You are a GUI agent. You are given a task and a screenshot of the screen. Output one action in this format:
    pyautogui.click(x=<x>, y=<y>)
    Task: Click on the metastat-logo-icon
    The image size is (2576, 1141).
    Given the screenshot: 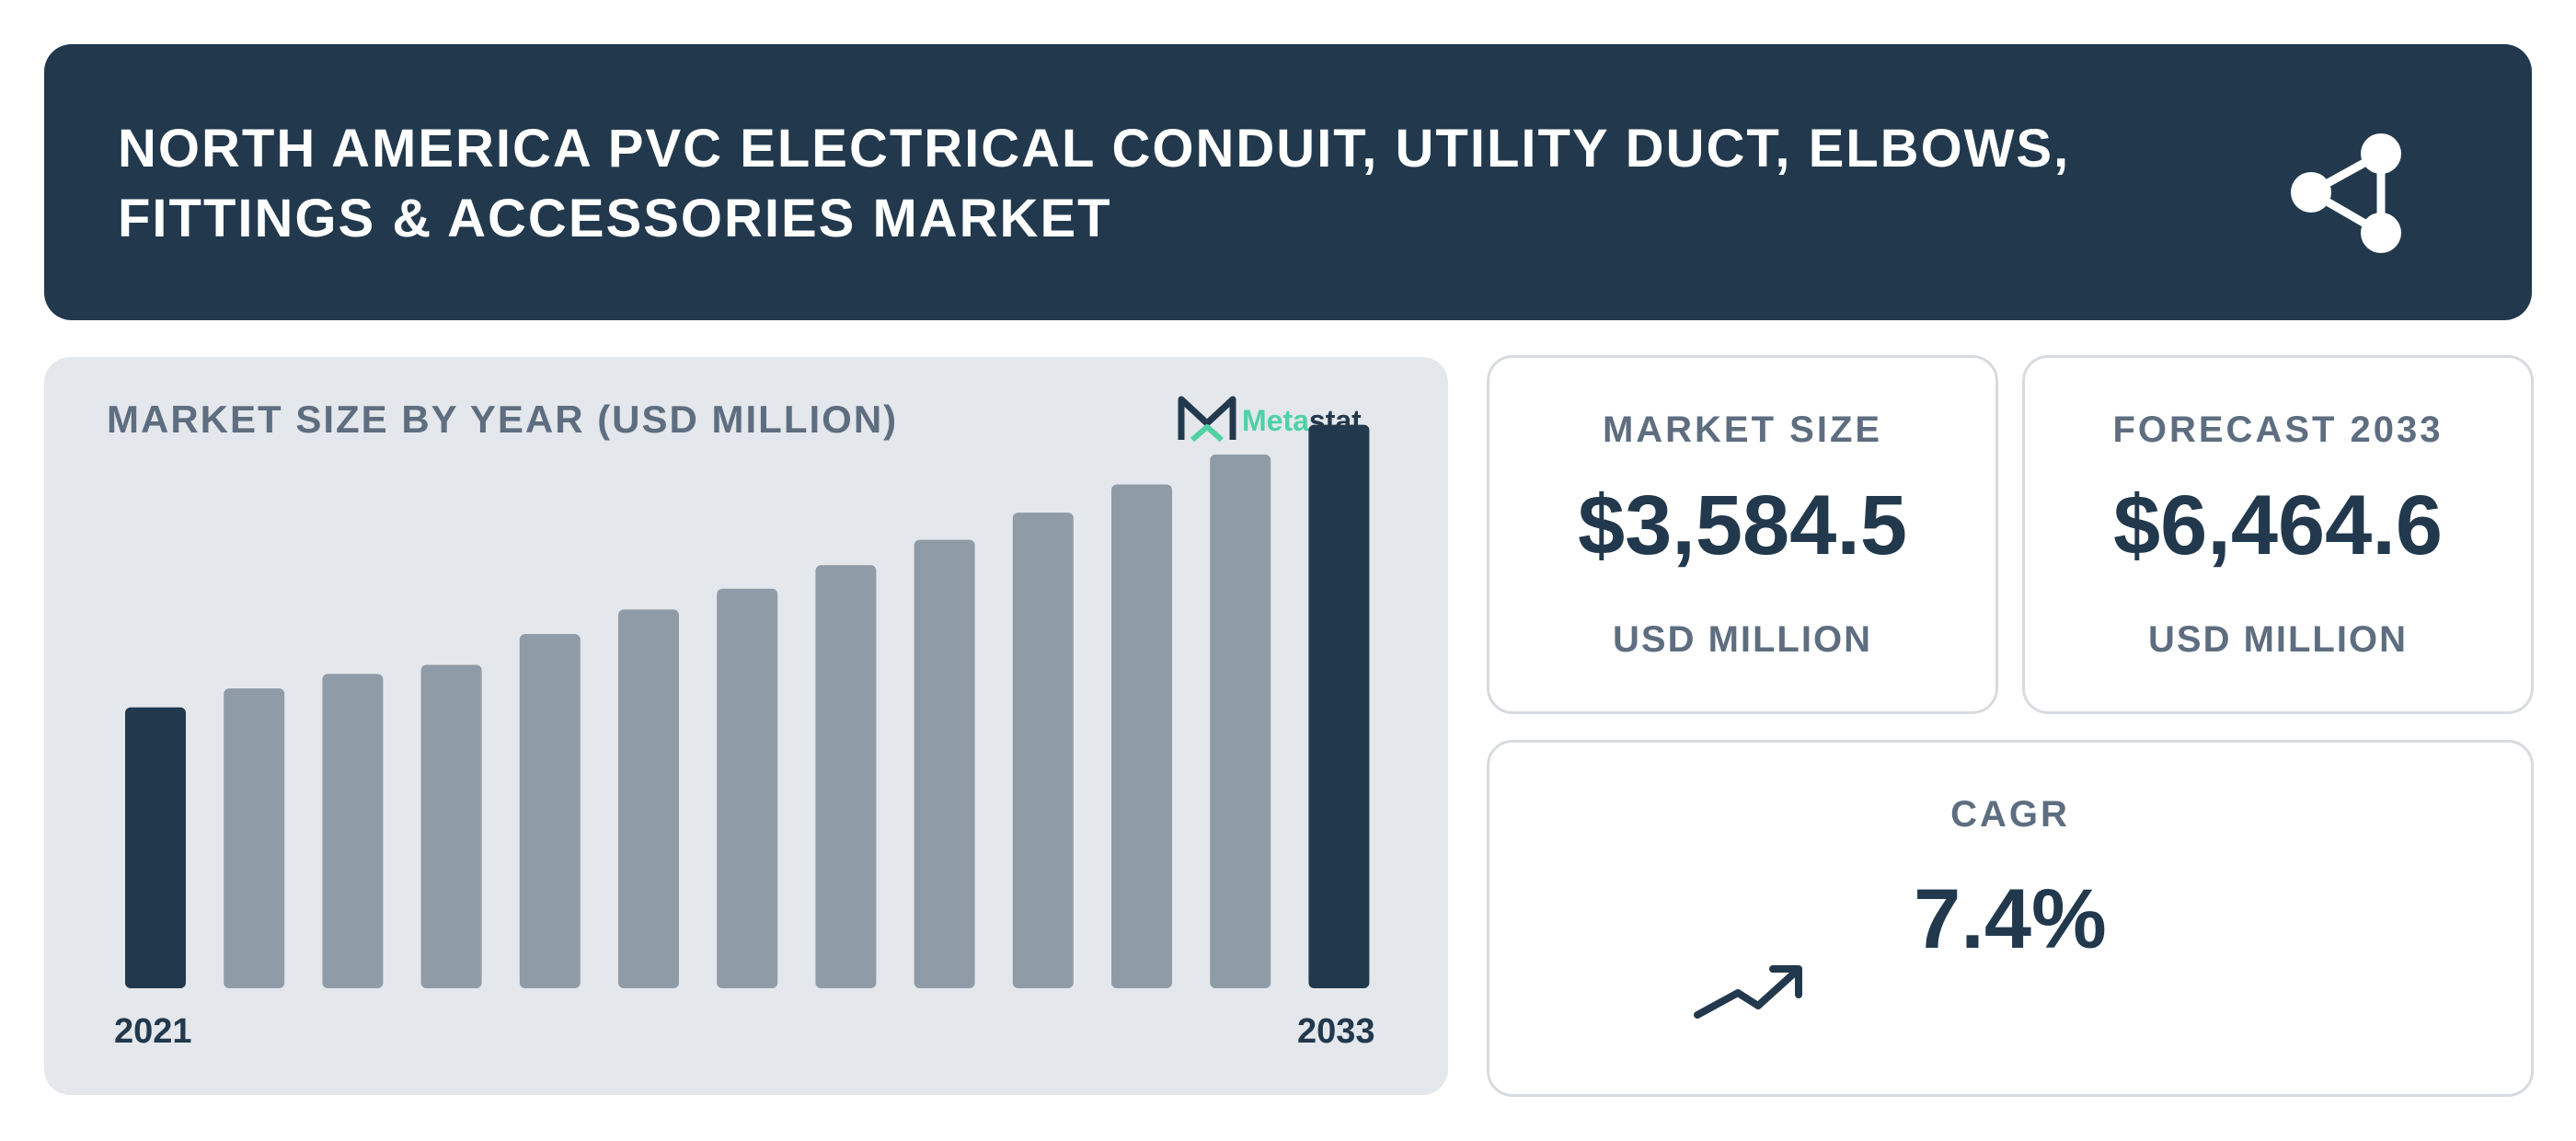 What is the action you would take?
    pyautogui.click(x=1207, y=420)
    